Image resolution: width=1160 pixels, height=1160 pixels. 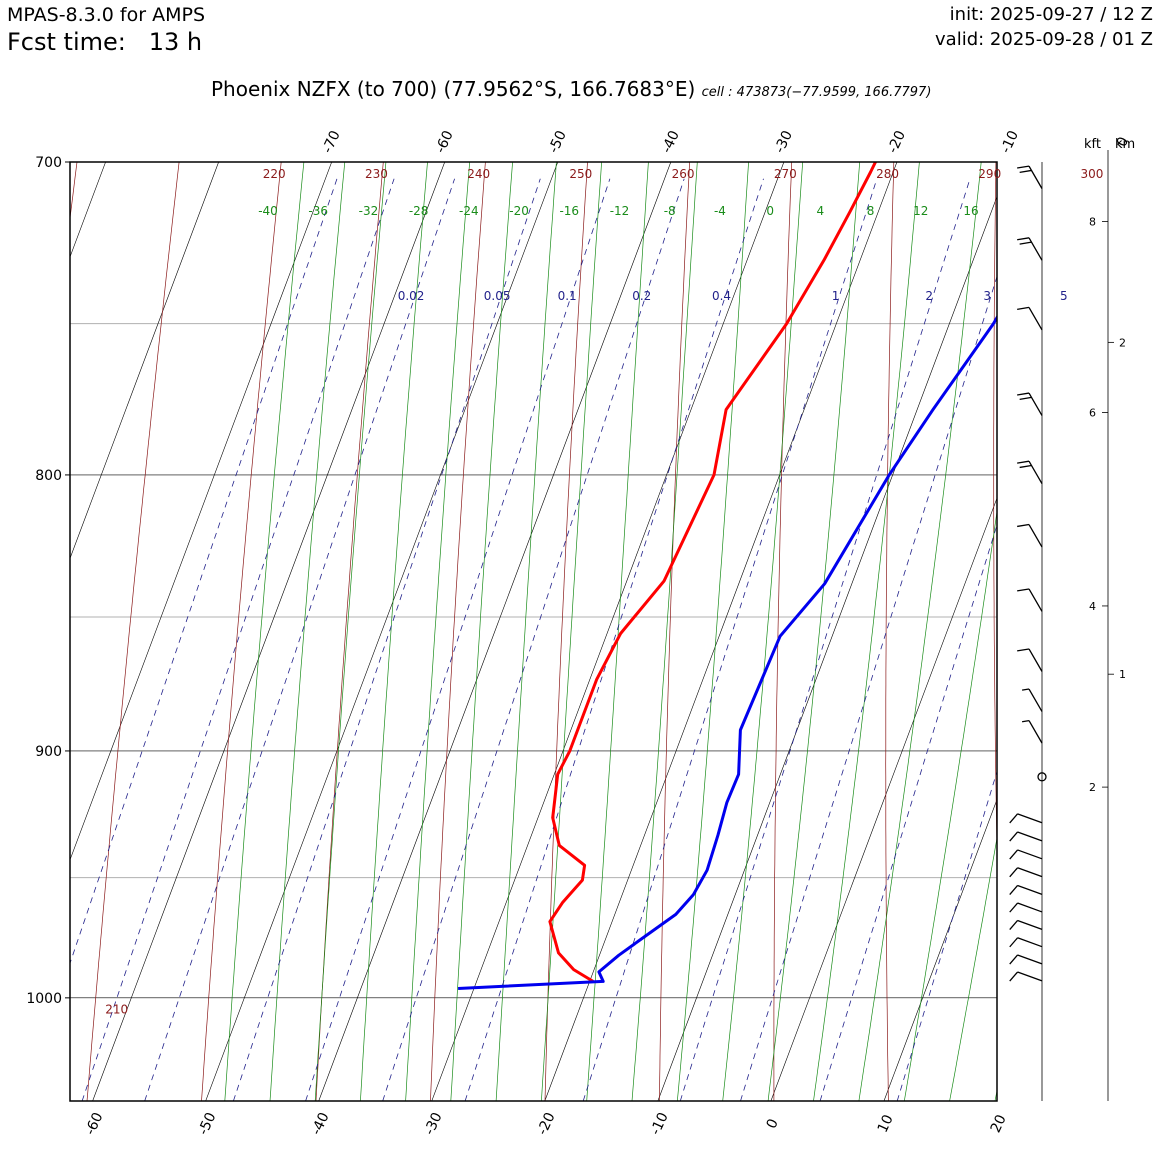 What do you see at coordinates (274, 174) in the screenshot?
I see `dry-adiabat-label: 220` at bounding box center [274, 174].